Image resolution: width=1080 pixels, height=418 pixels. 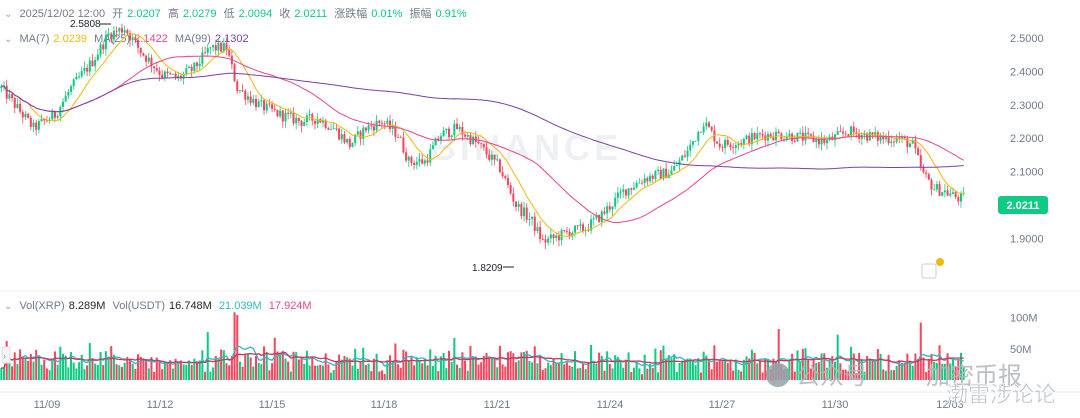 What do you see at coordinates (8, 14) in the screenshot?
I see `collapse-chevron-icon: ⌄` at bounding box center [8, 14].